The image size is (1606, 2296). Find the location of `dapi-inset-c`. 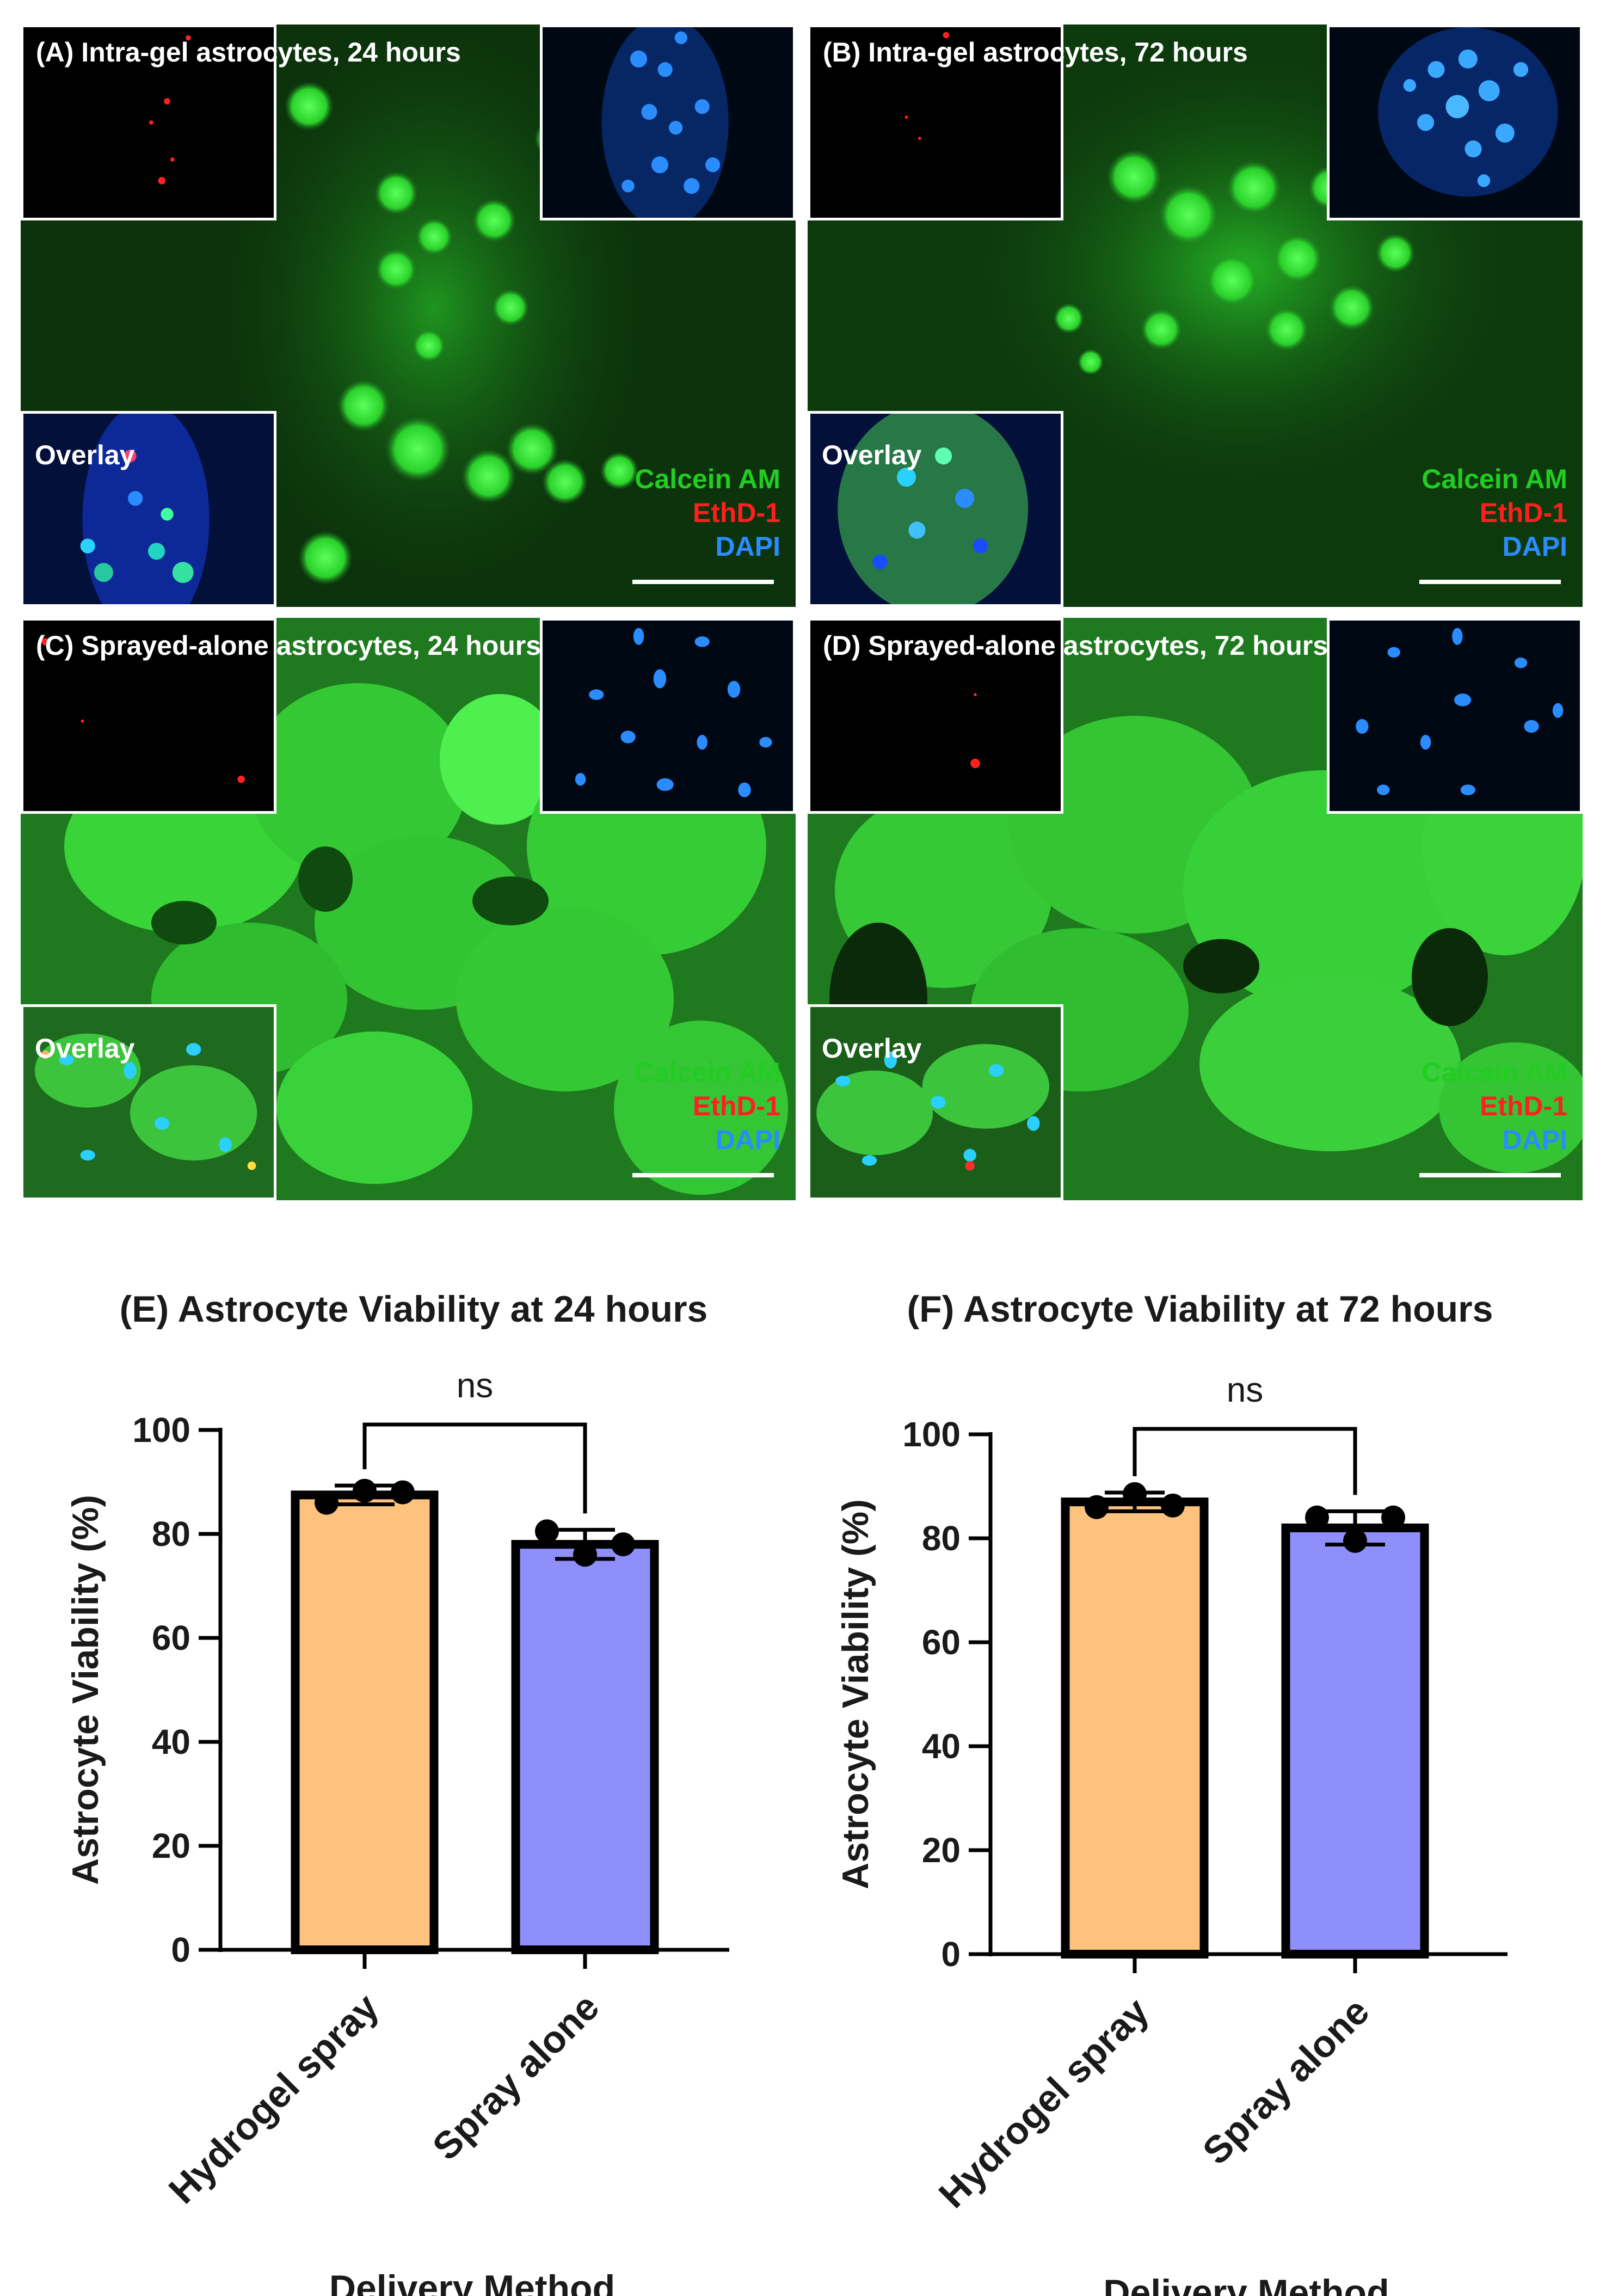

dapi-inset-c is located at coordinates (668, 716).